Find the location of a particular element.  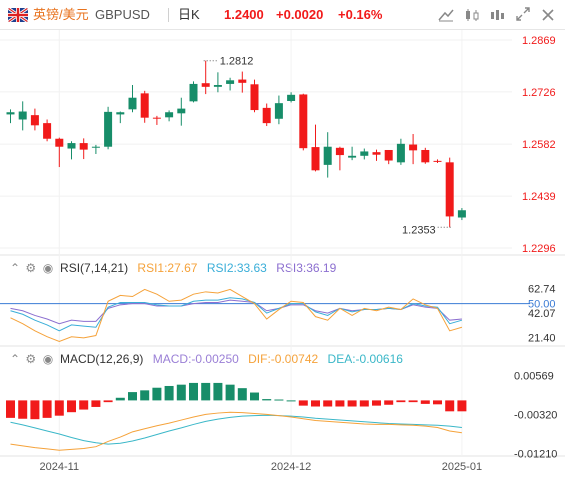

rsi1-series-line is located at coordinates (236, 315).